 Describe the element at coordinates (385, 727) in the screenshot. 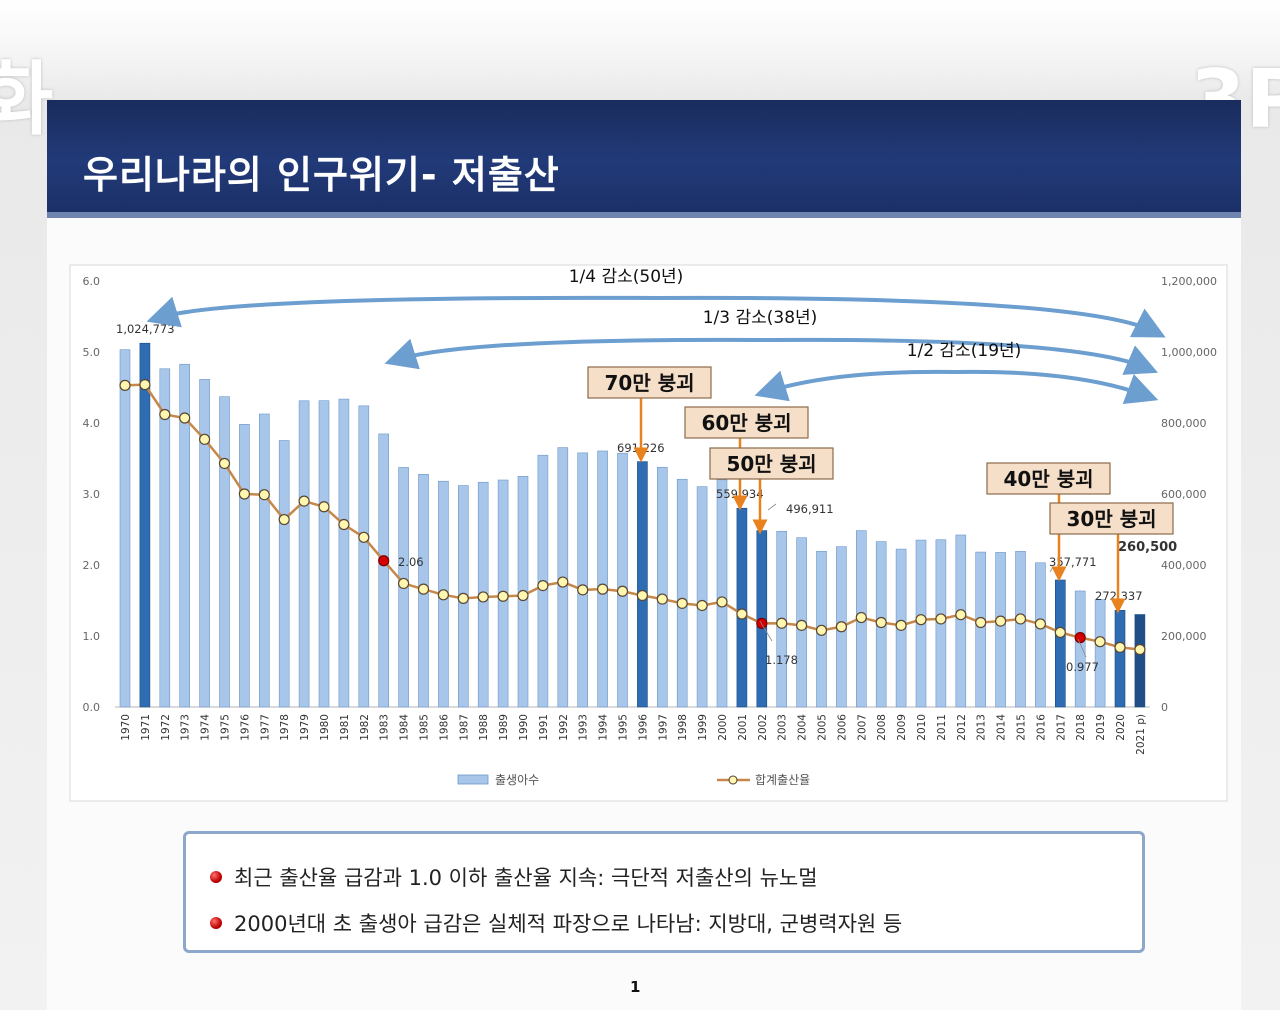

I see `x-tick-label: 1983` at that location.